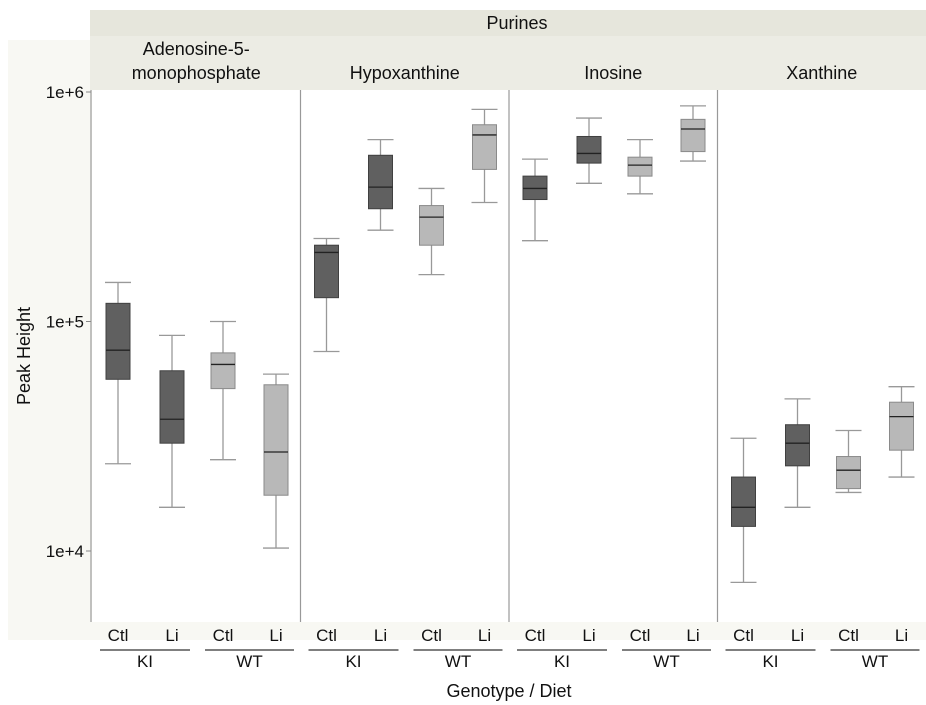 This screenshot has width=926, height=705. What do you see at coordinates (50, 340) in the screenshot?
I see `ylabel-band` at bounding box center [50, 340].